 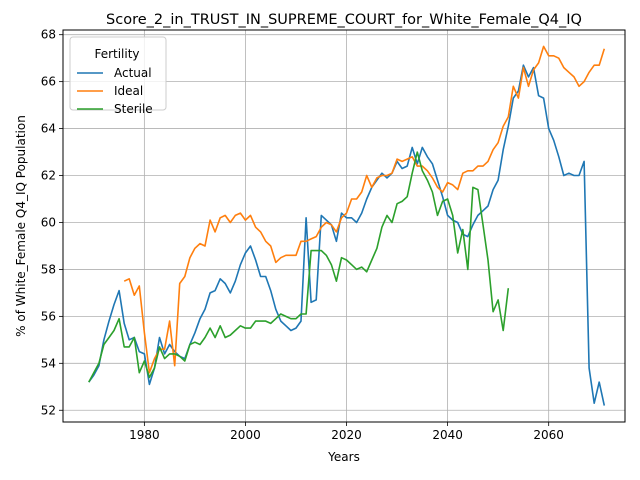 I want to click on y-tick-label: 52, so click(x=48, y=410).